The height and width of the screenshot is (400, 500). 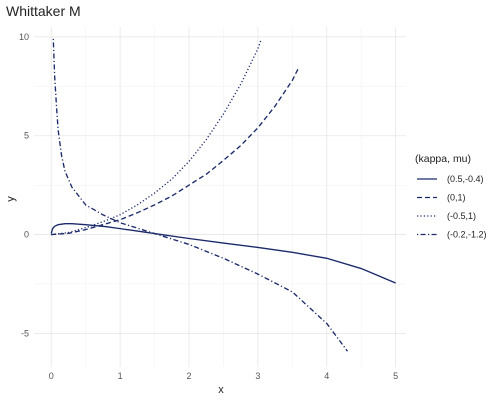 I want to click on x-tick-label: 1, so click(x=120, y=376).